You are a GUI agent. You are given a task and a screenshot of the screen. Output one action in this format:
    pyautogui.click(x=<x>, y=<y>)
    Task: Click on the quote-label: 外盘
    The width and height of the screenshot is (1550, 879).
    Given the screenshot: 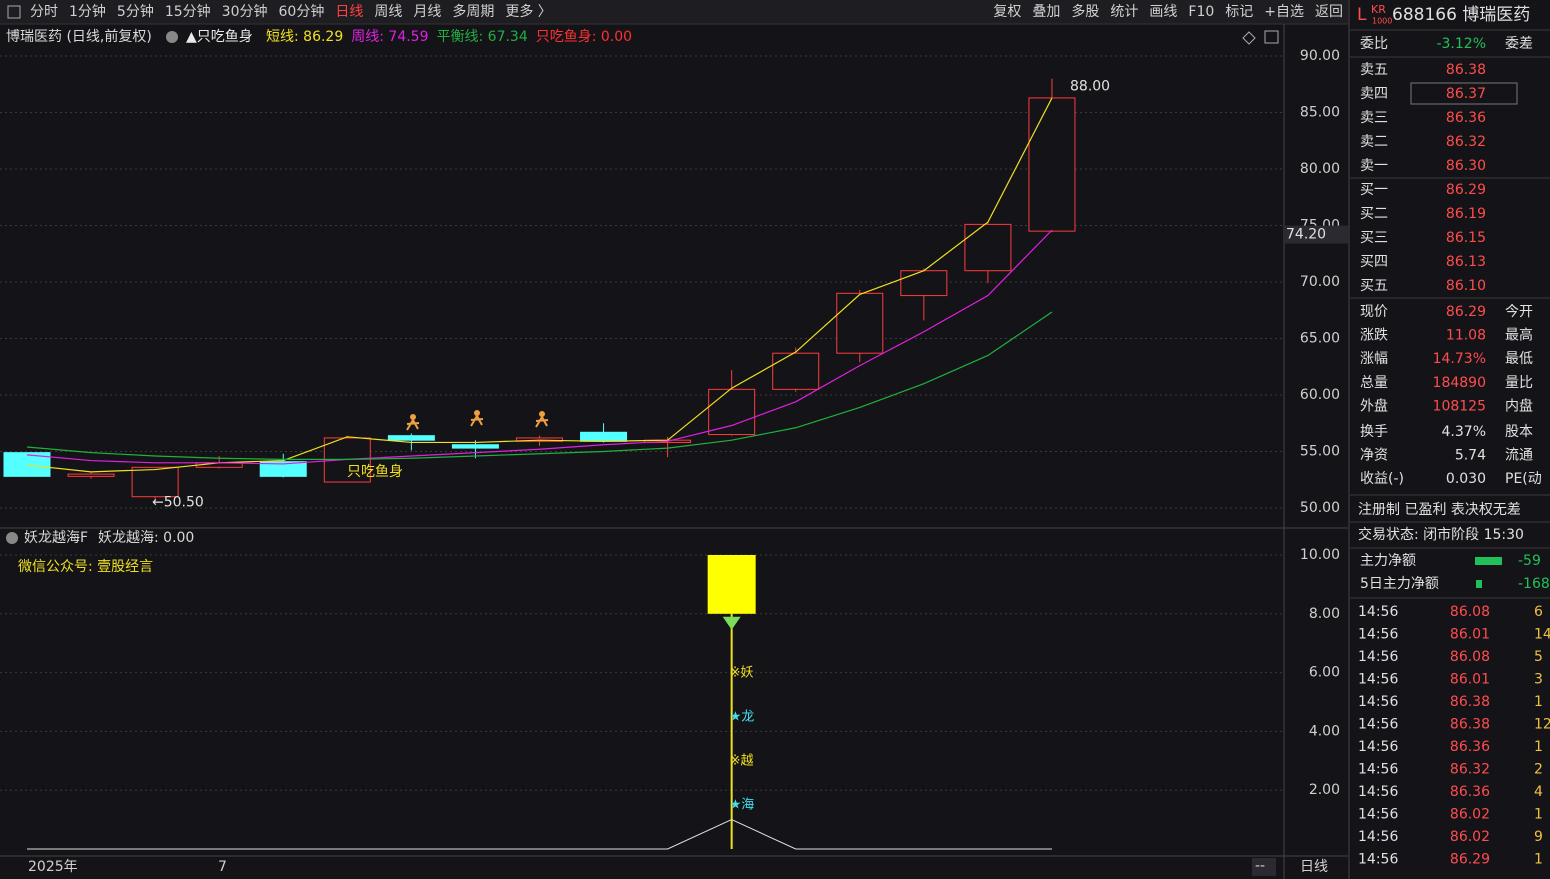 What is the action you would take?
    pyautogui.click(x=1374, y=405)
    